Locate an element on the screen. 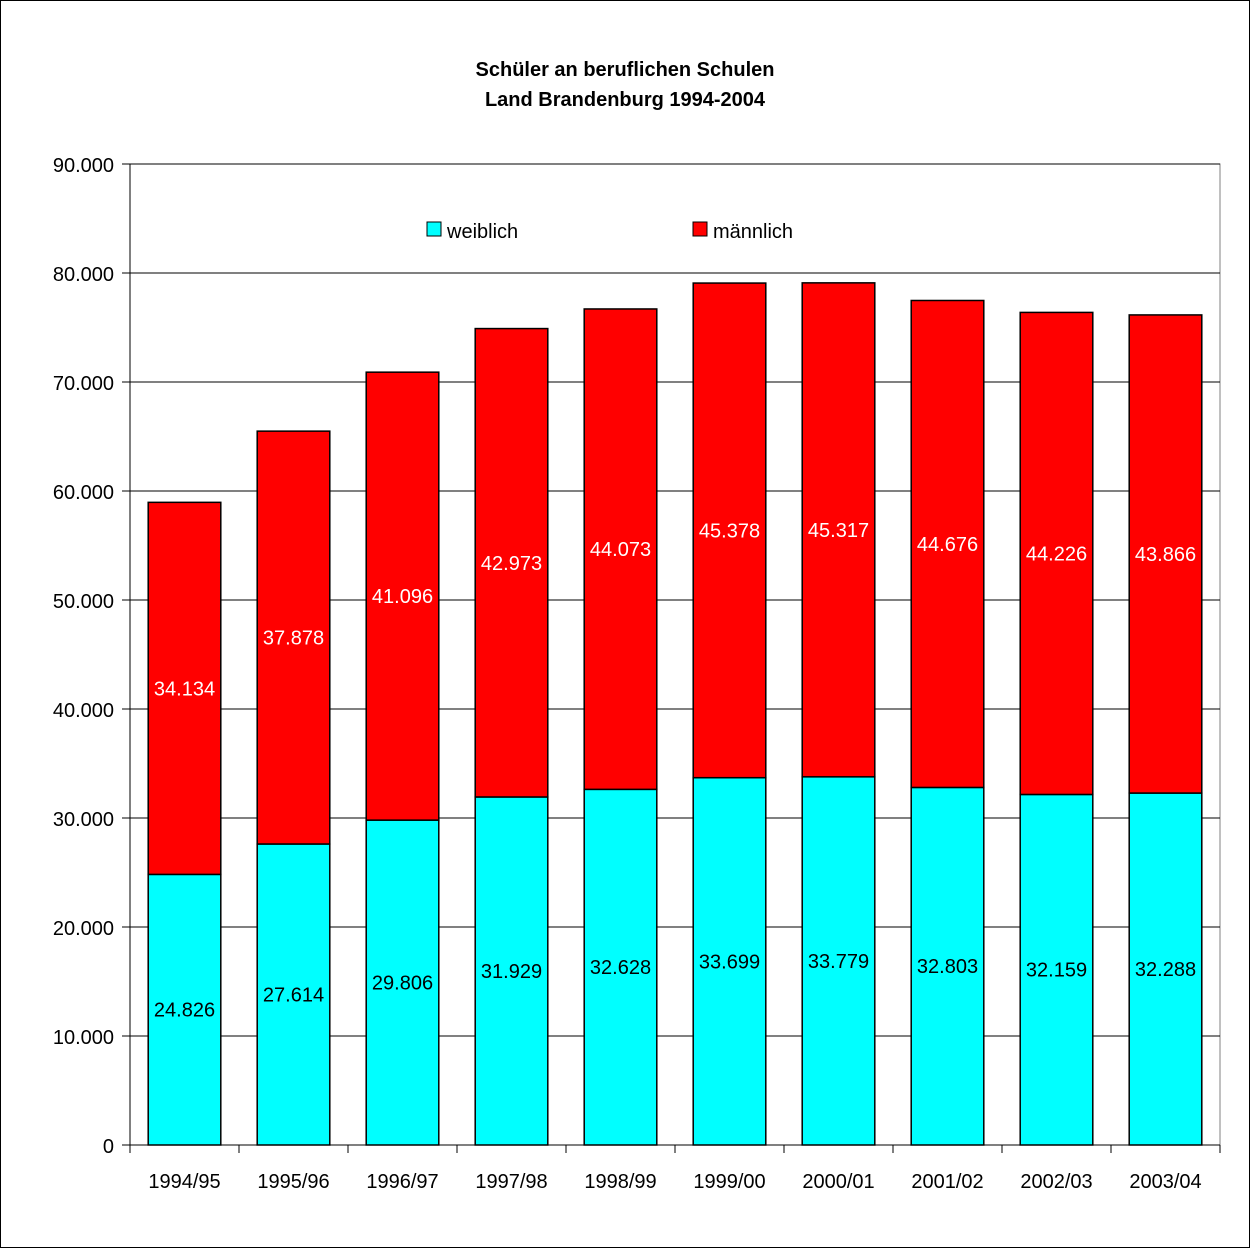  y-tick-label: 10.000 is located at coordinates (83, 1038).